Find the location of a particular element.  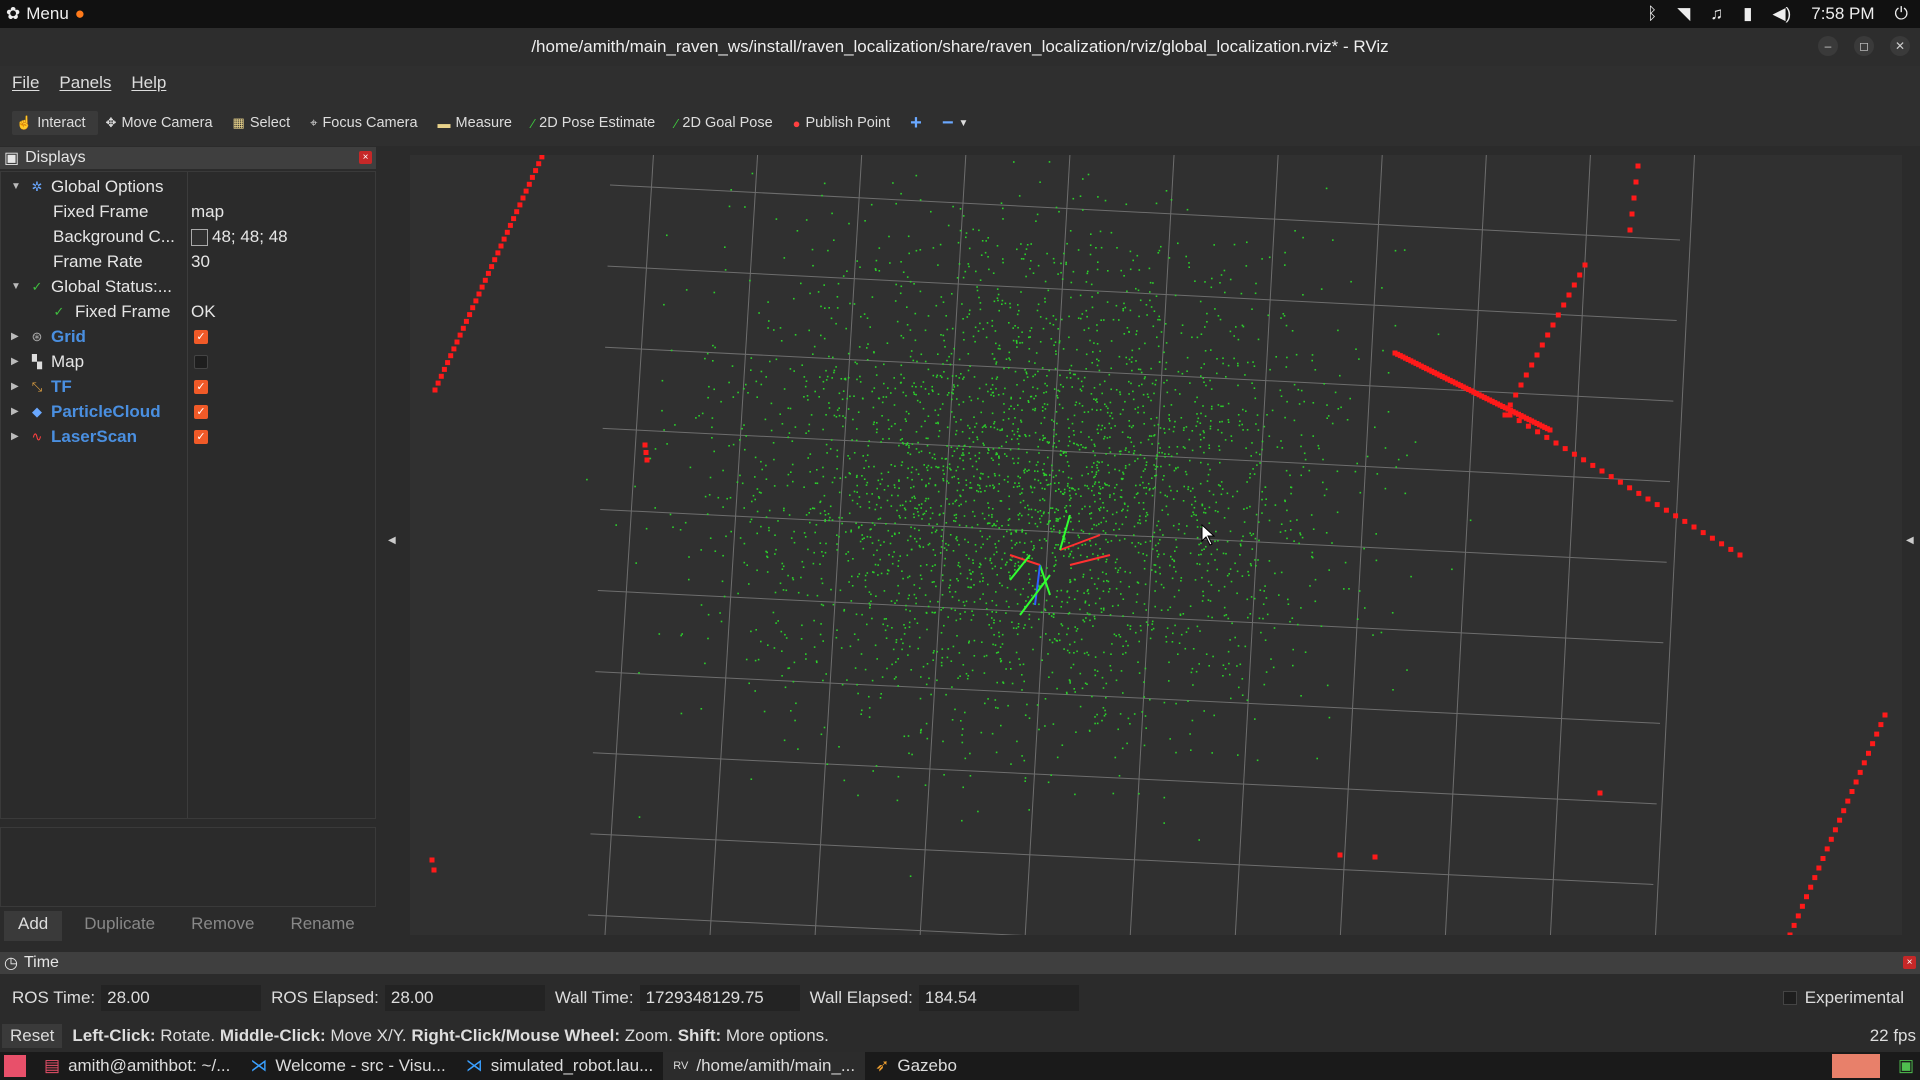

update-manager-icon: ▣ is located at coordinates (1905, 1065).